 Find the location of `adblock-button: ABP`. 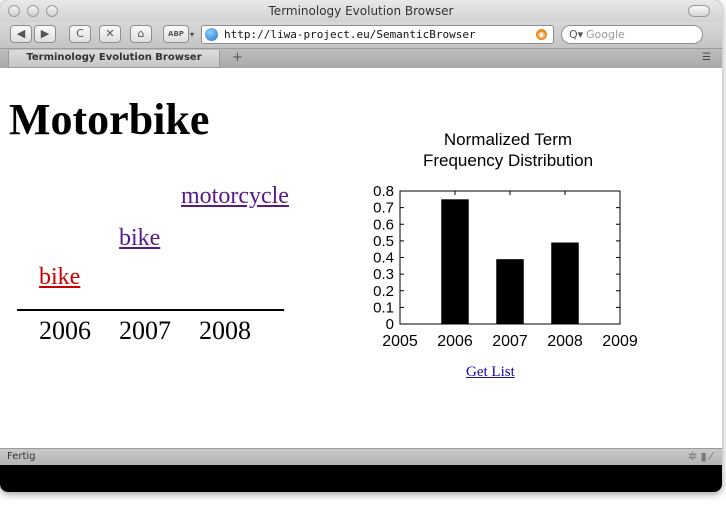

adblock-button: ABP is located at coordinates (176, 34).